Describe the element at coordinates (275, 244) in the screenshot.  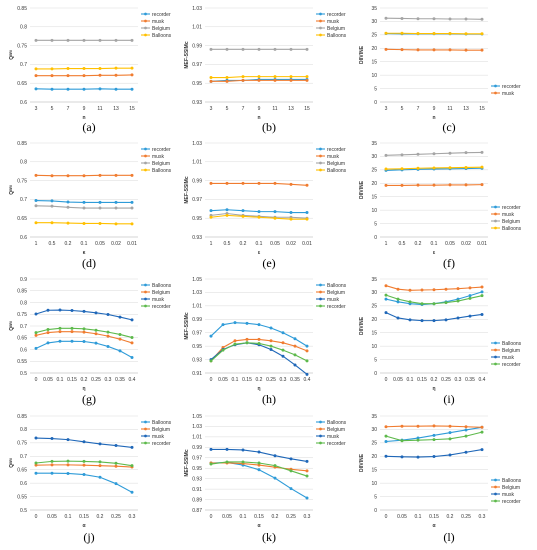
I see `x-tick-label: 0.05` at that location.